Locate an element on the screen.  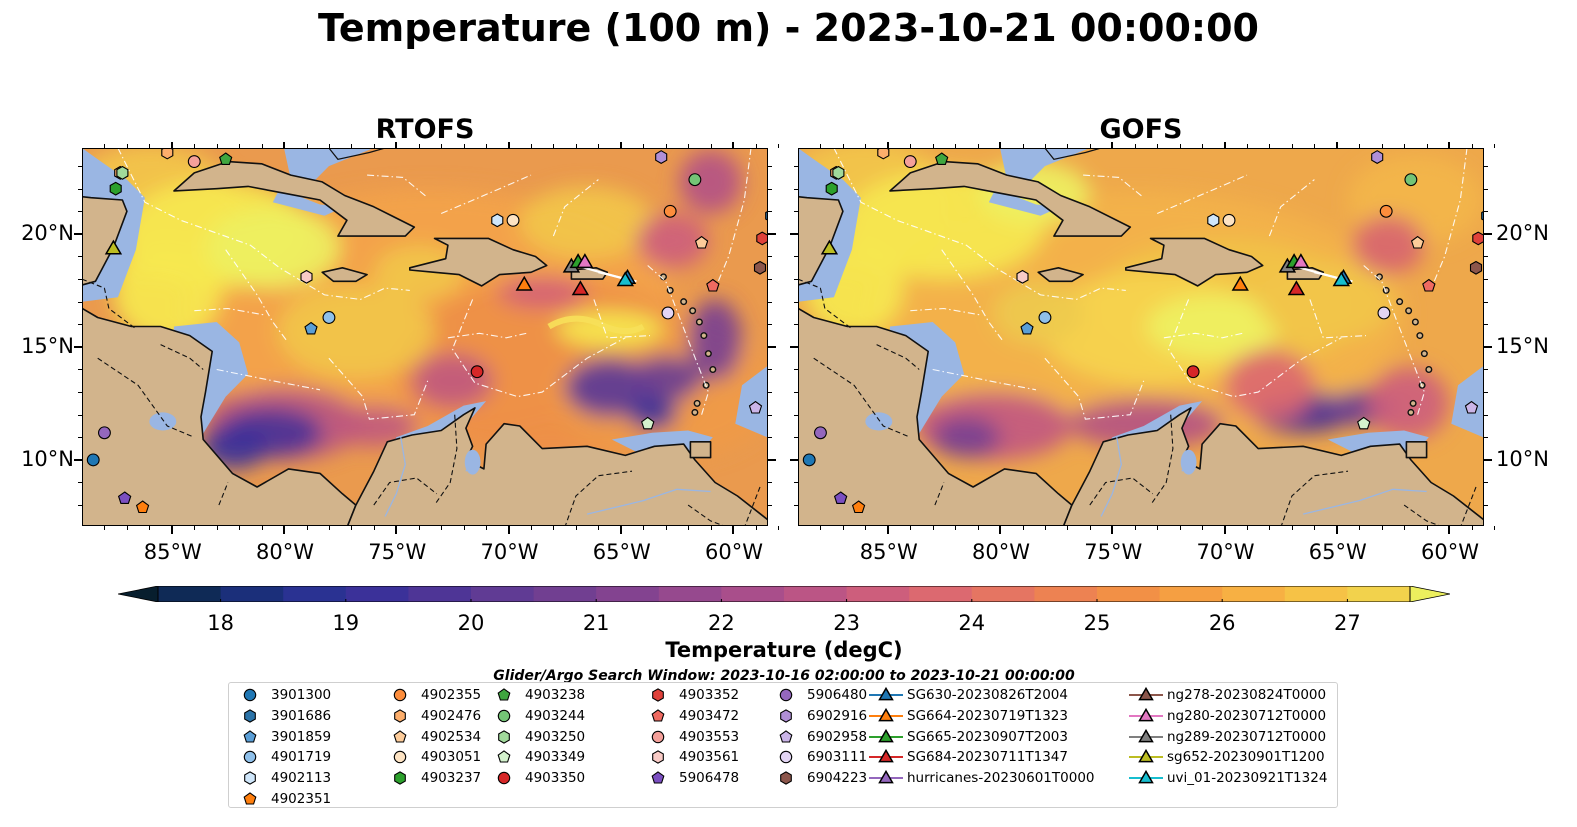
legend-label: 3901686 is located at coordinates (301, 716).